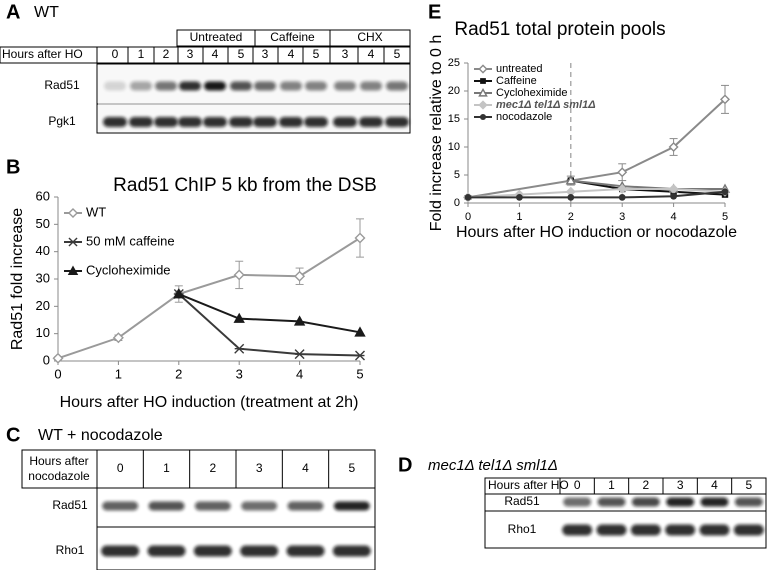 This screenshot has width=768, height=570. I want to click on hours-label: nocodazole, so click(59, 476).